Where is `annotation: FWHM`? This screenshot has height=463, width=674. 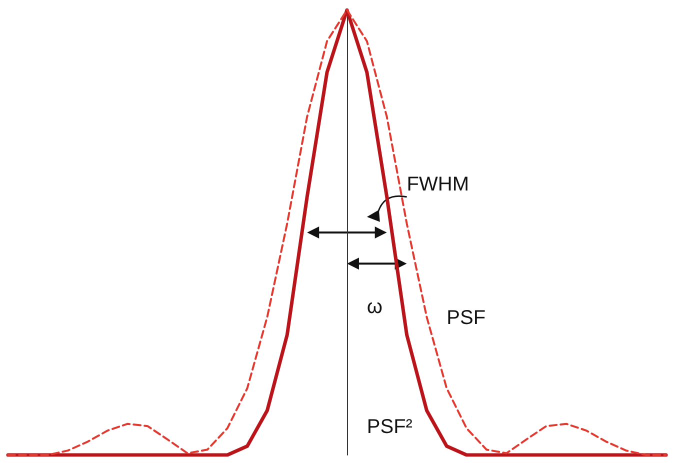 annotation: FWHM is located at coordinates (437, 185).